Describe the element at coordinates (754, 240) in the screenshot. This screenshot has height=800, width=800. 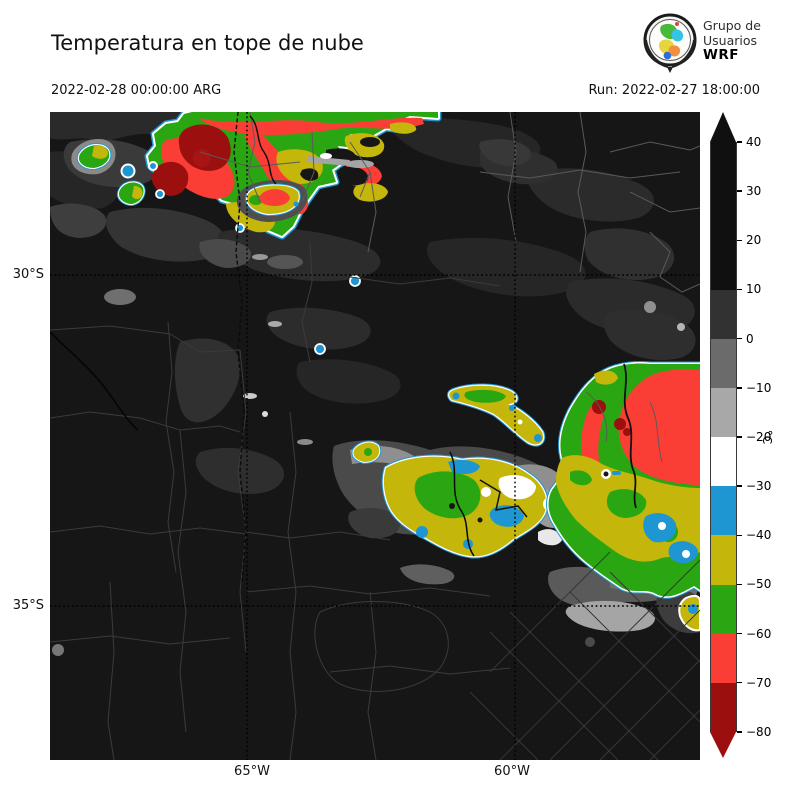
I see `tick-label: 20` at that location.